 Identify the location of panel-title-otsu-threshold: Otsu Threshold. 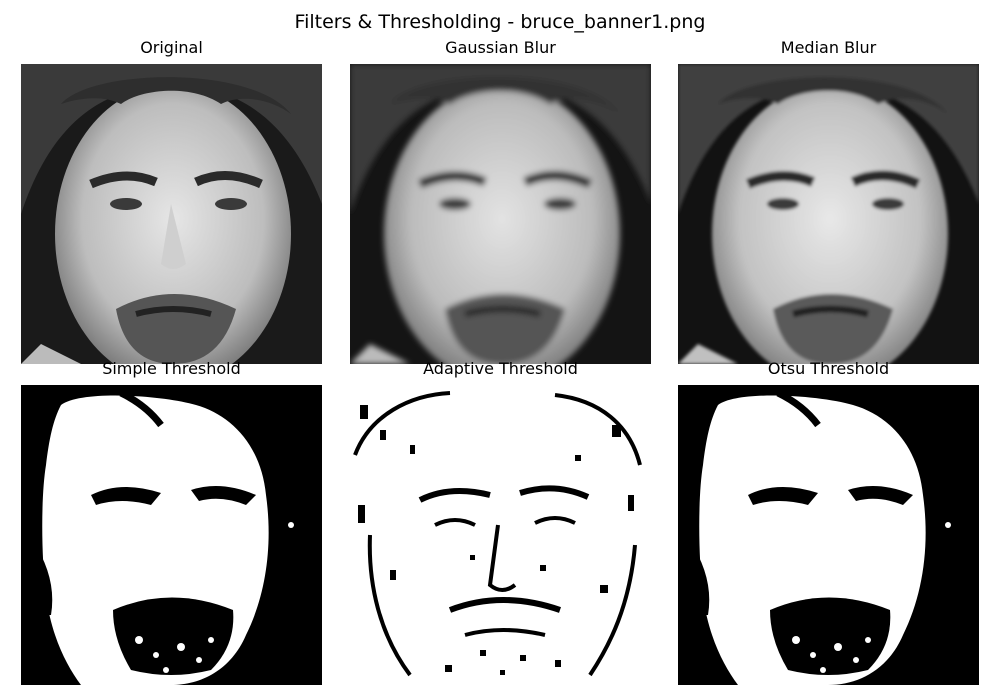
(828, 368).